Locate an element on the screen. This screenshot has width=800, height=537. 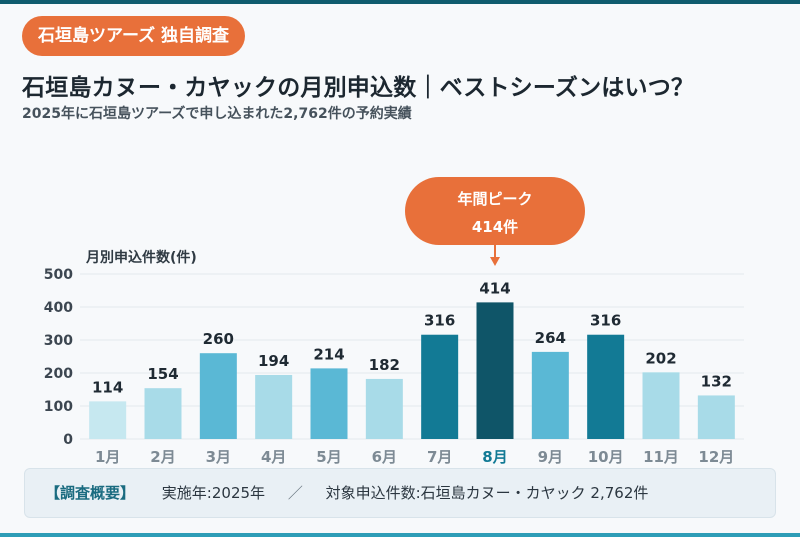
summary-label: 【調査概要】 is located at coordinates (90, 493).